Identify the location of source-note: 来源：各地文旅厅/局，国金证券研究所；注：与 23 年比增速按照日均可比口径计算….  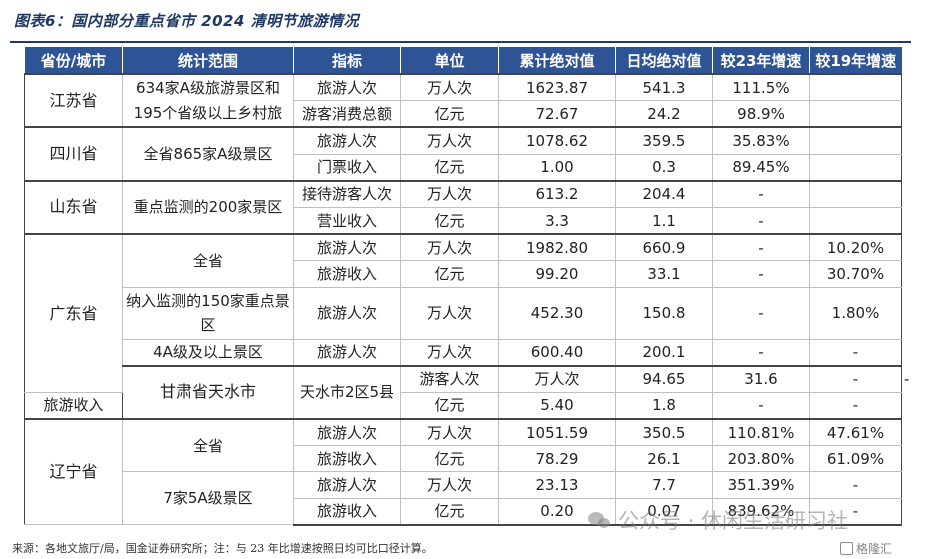
(222, 548).